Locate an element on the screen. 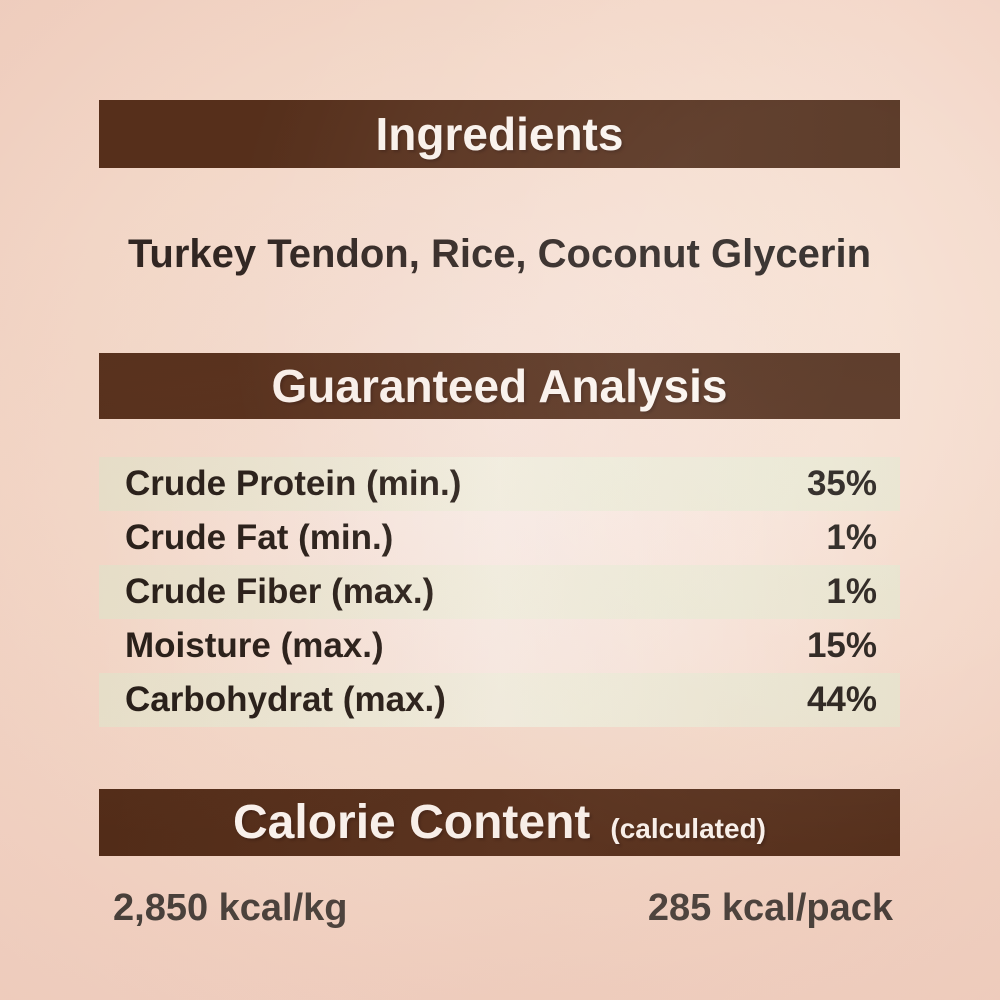  table-row-carbohydrate: Carbohydrat (max.) 44% is located at coordinates (499, 700).